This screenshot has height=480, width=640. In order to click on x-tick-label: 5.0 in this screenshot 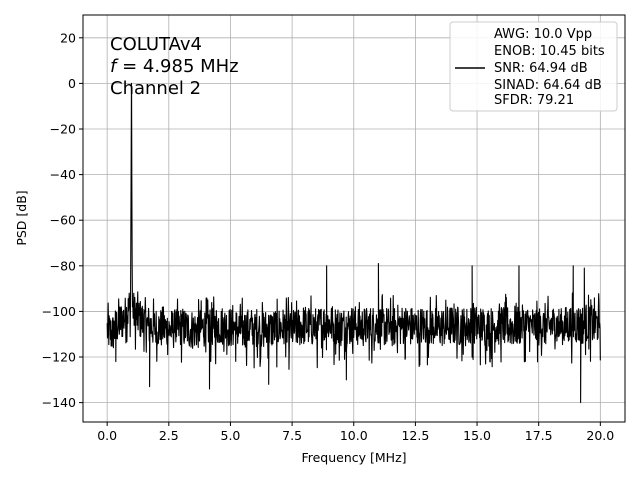, I will do `click(231, 435)`.